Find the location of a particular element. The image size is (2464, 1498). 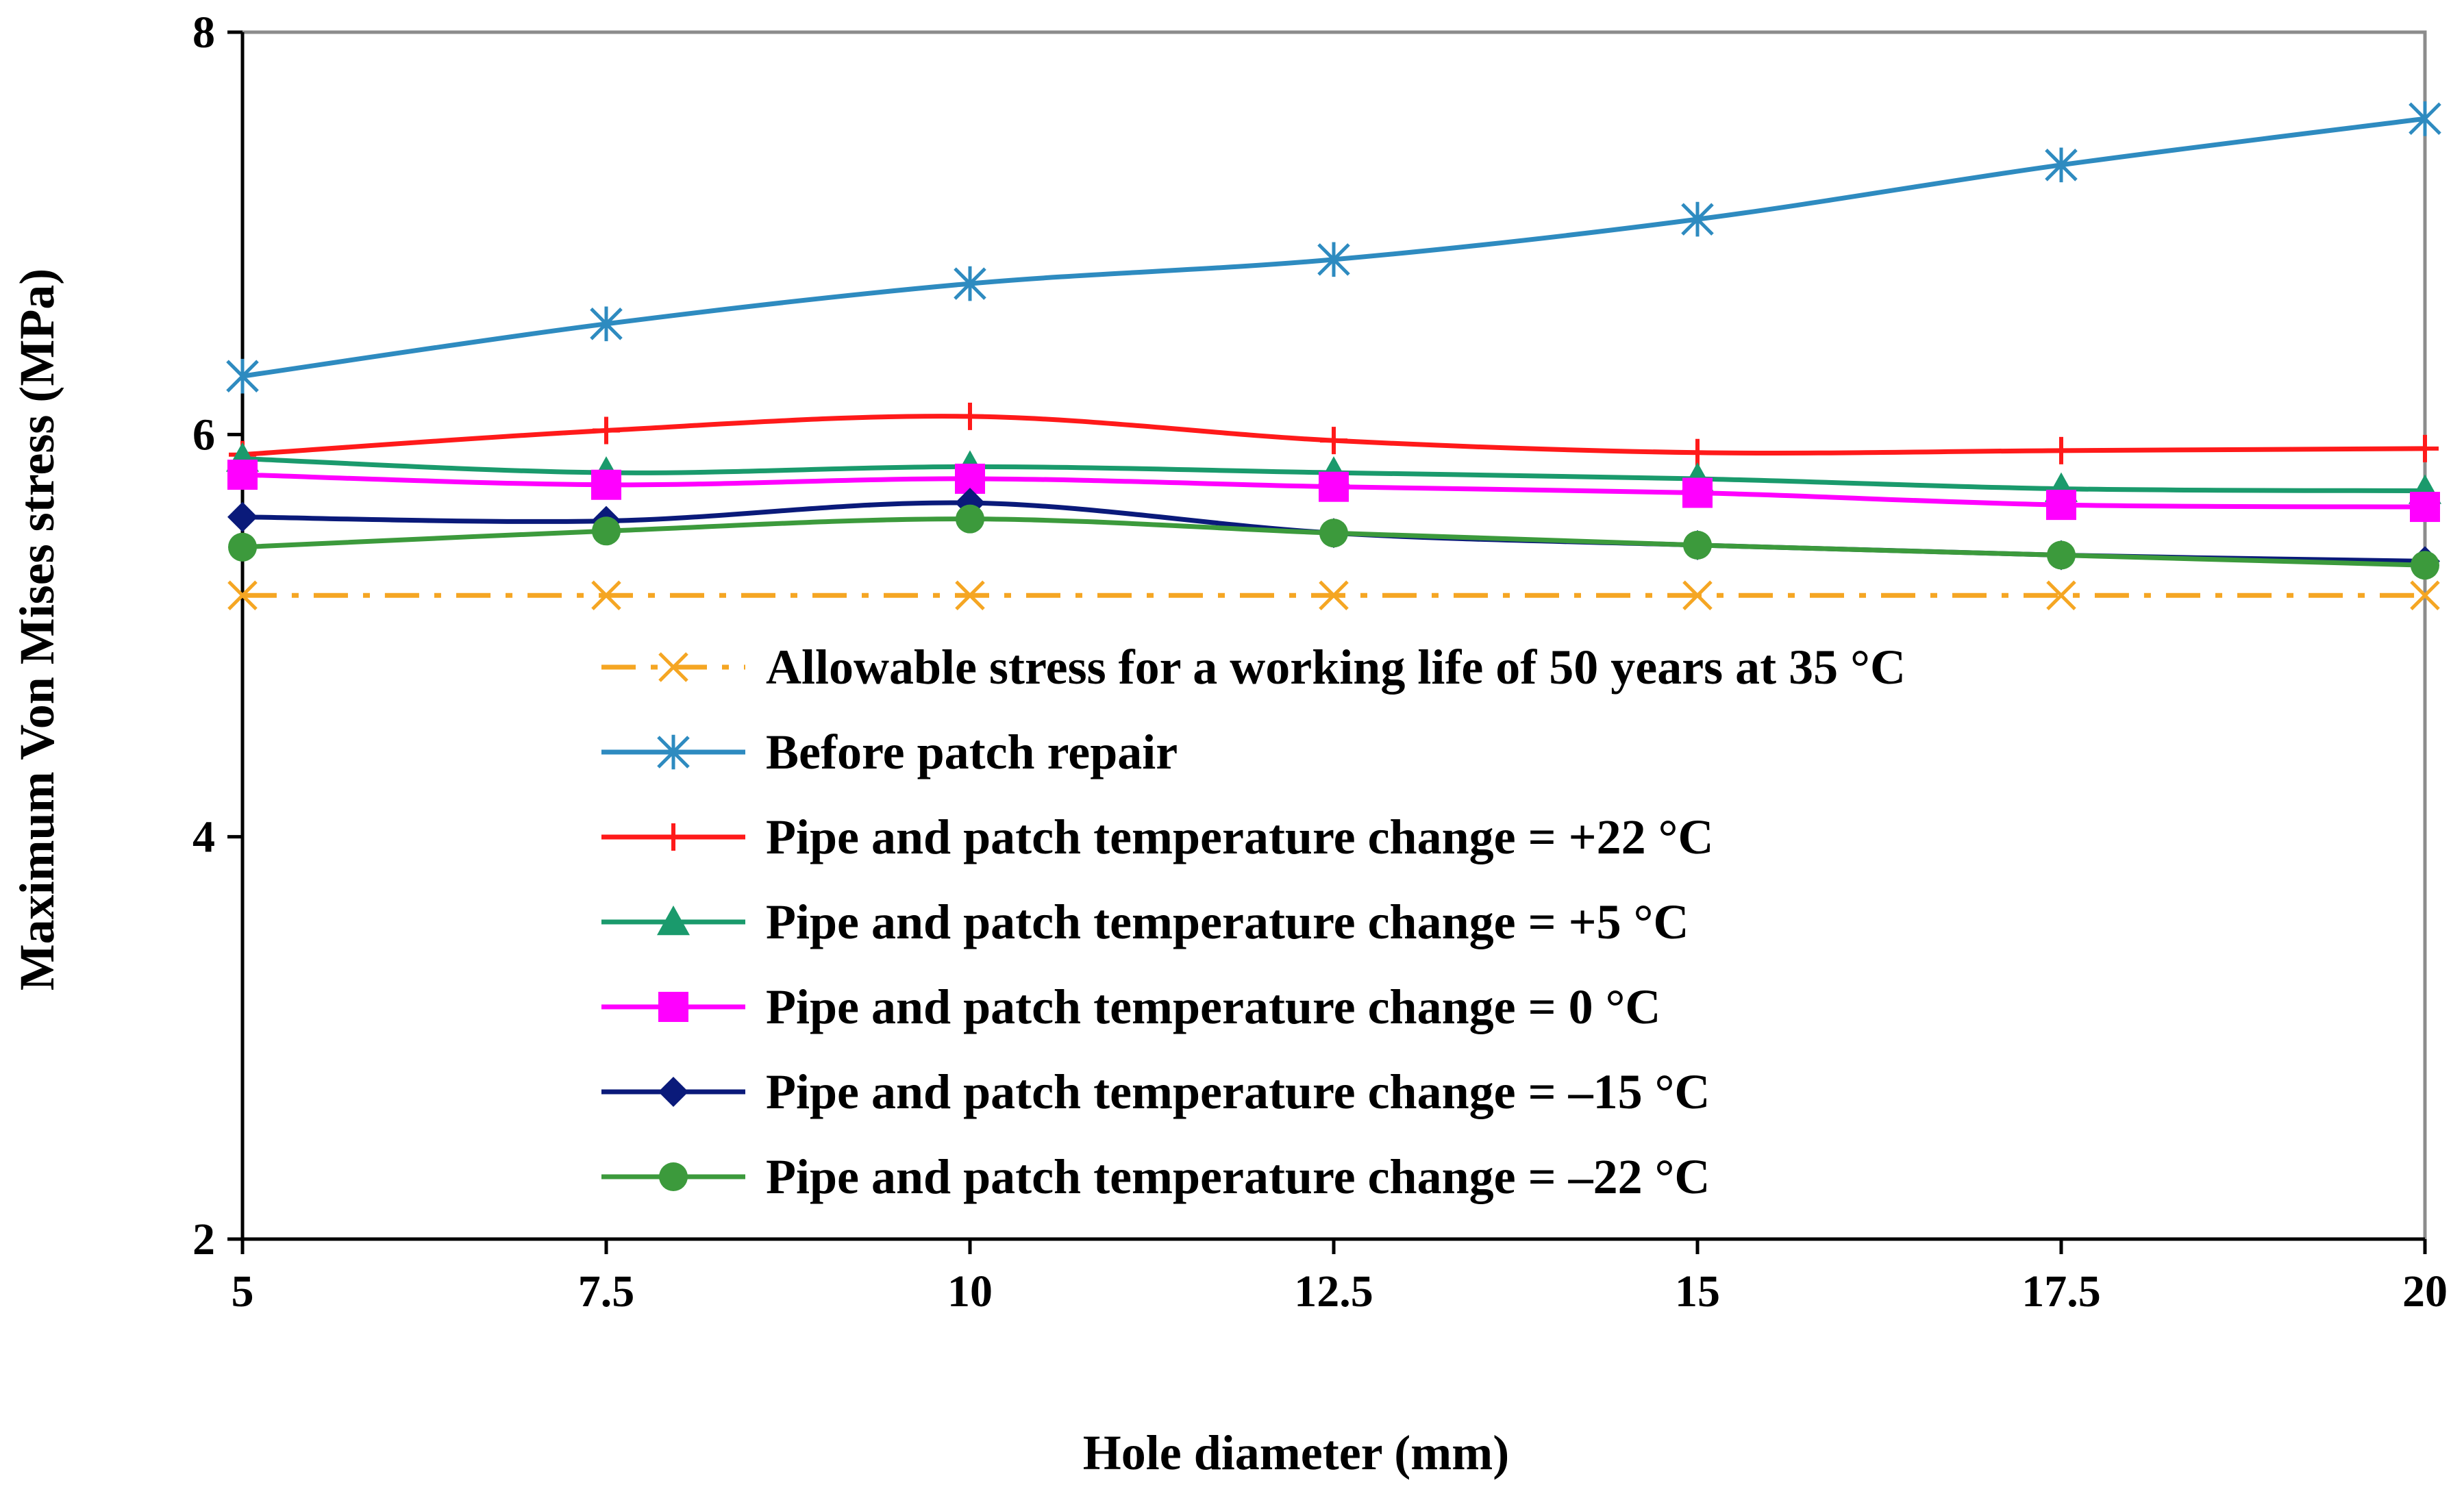

legend-item: Before patch repair is located at coordinates (889, 752).